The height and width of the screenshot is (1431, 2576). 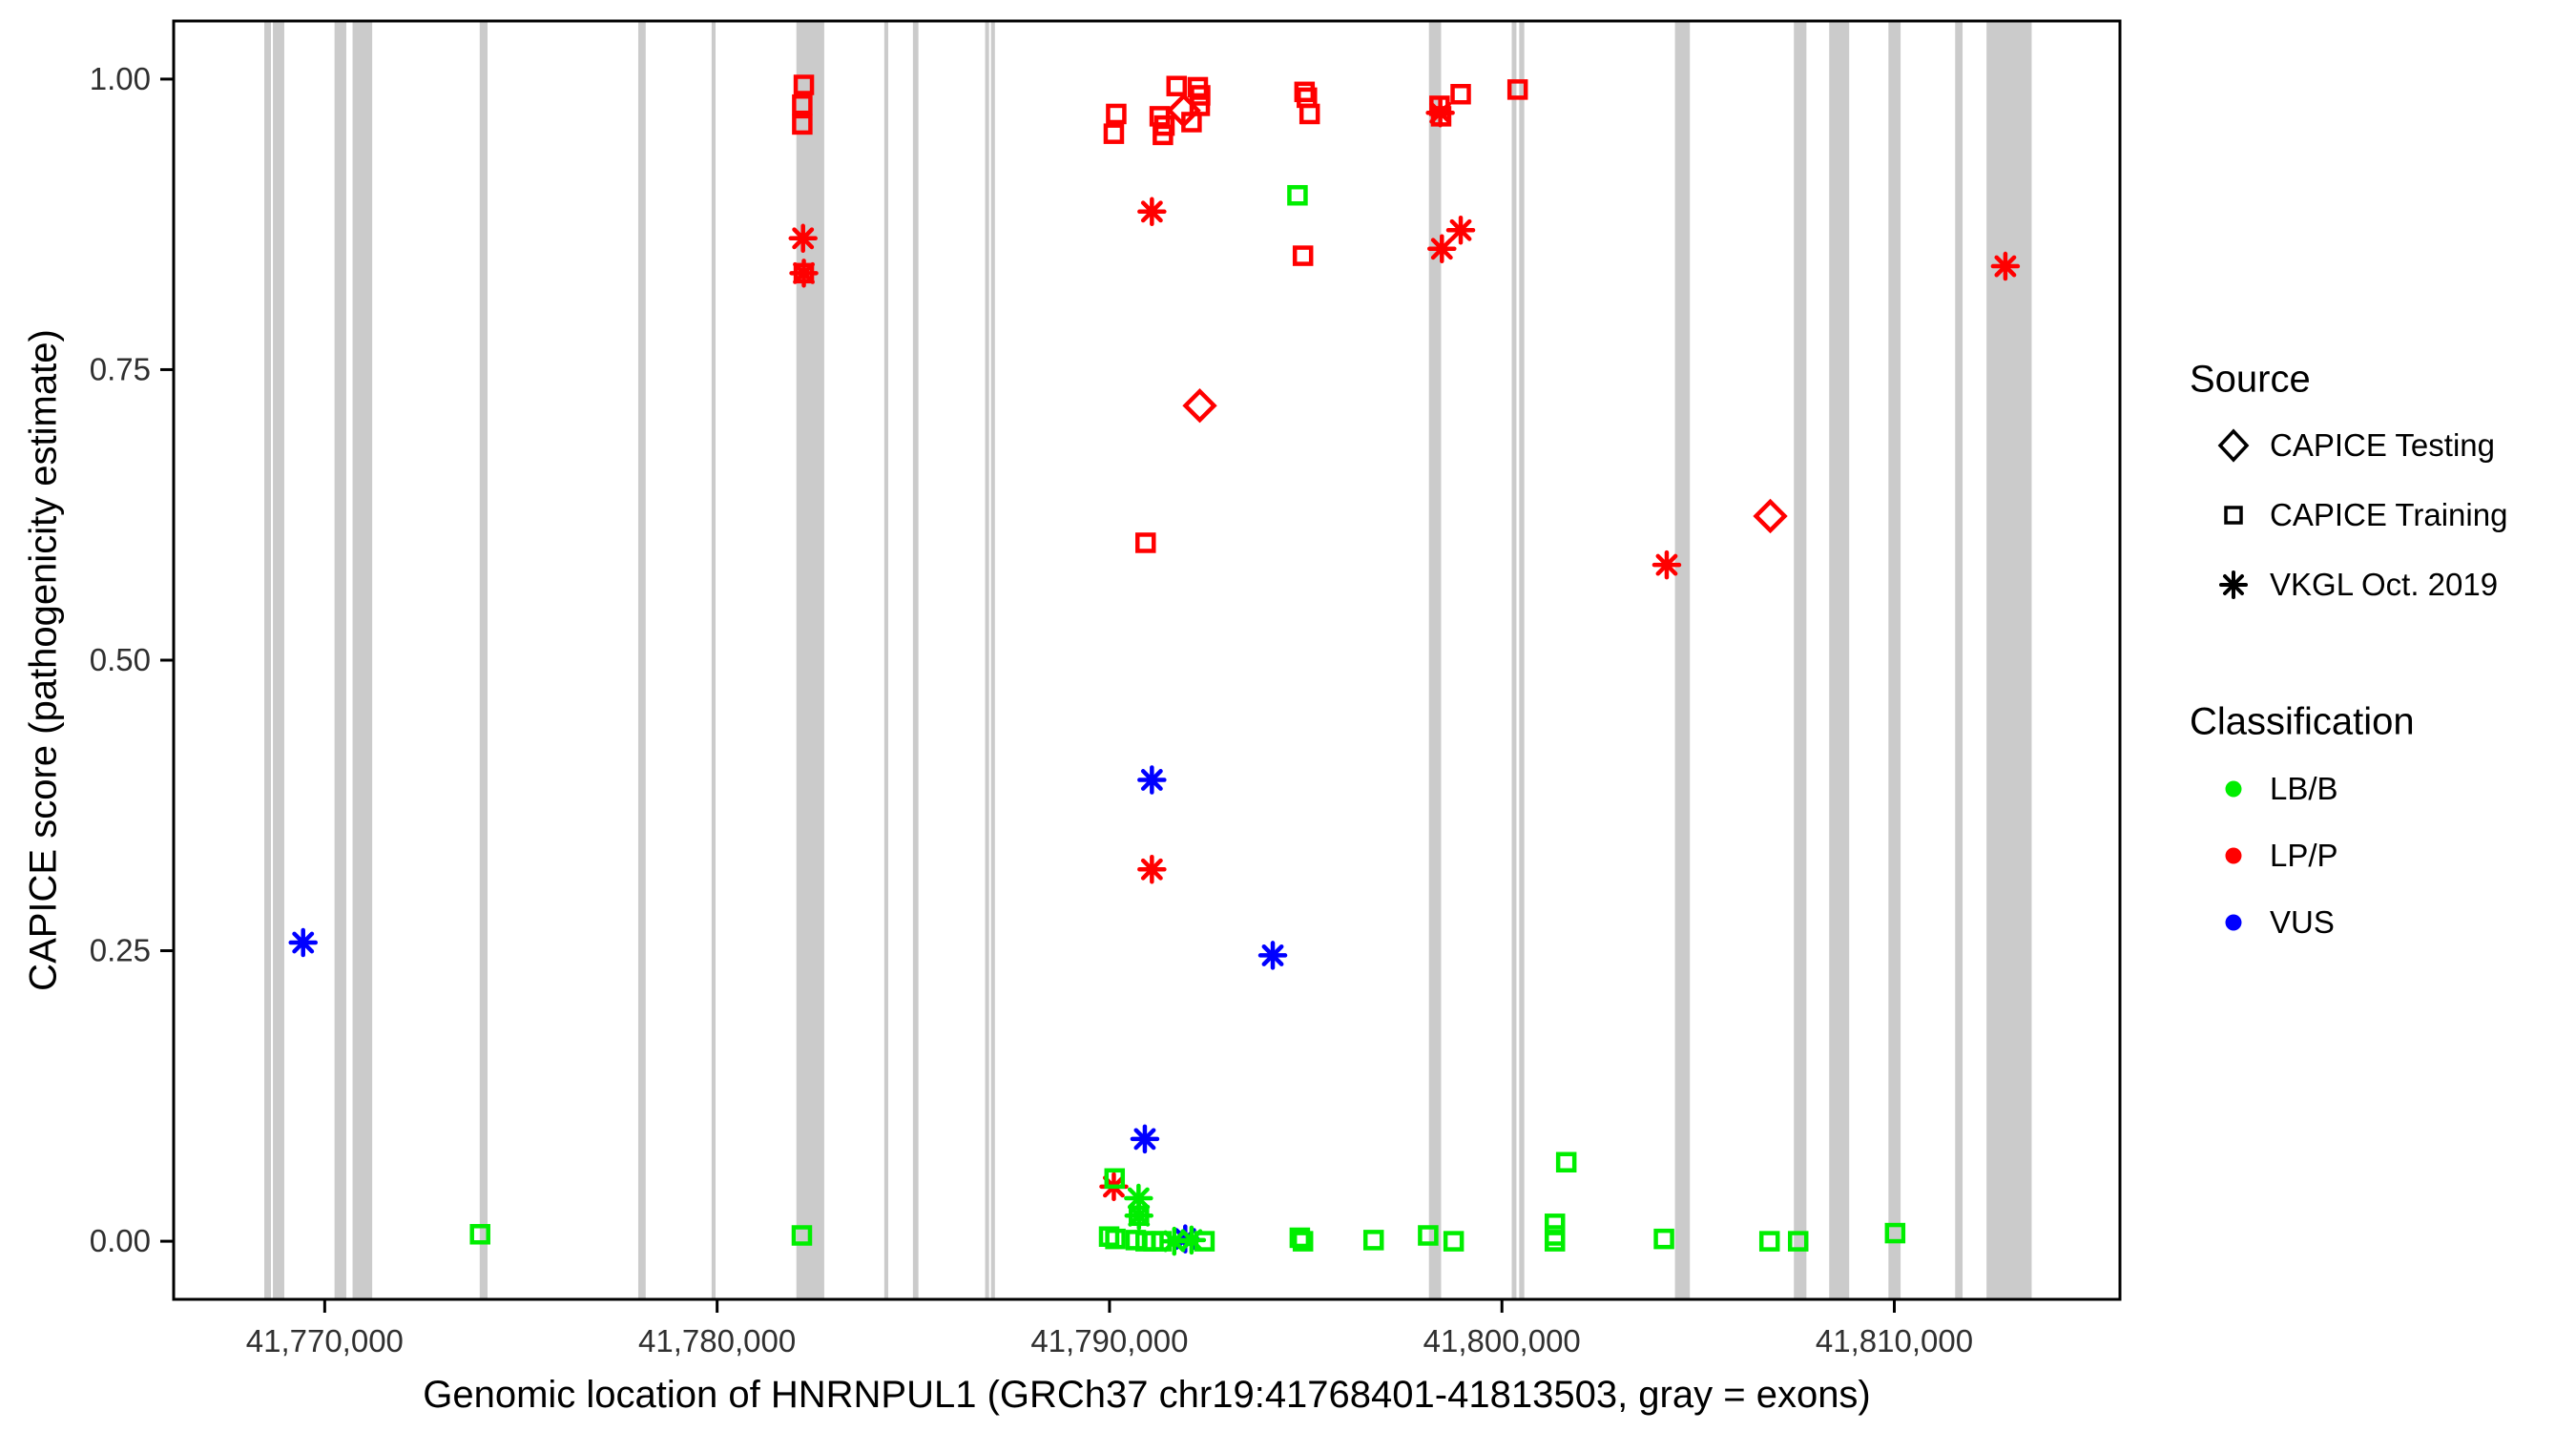 What do you see at coordinates (2250, 379) in the screenshot?
I see `legend-source-title: Source` at bounding box center [2250, 379].